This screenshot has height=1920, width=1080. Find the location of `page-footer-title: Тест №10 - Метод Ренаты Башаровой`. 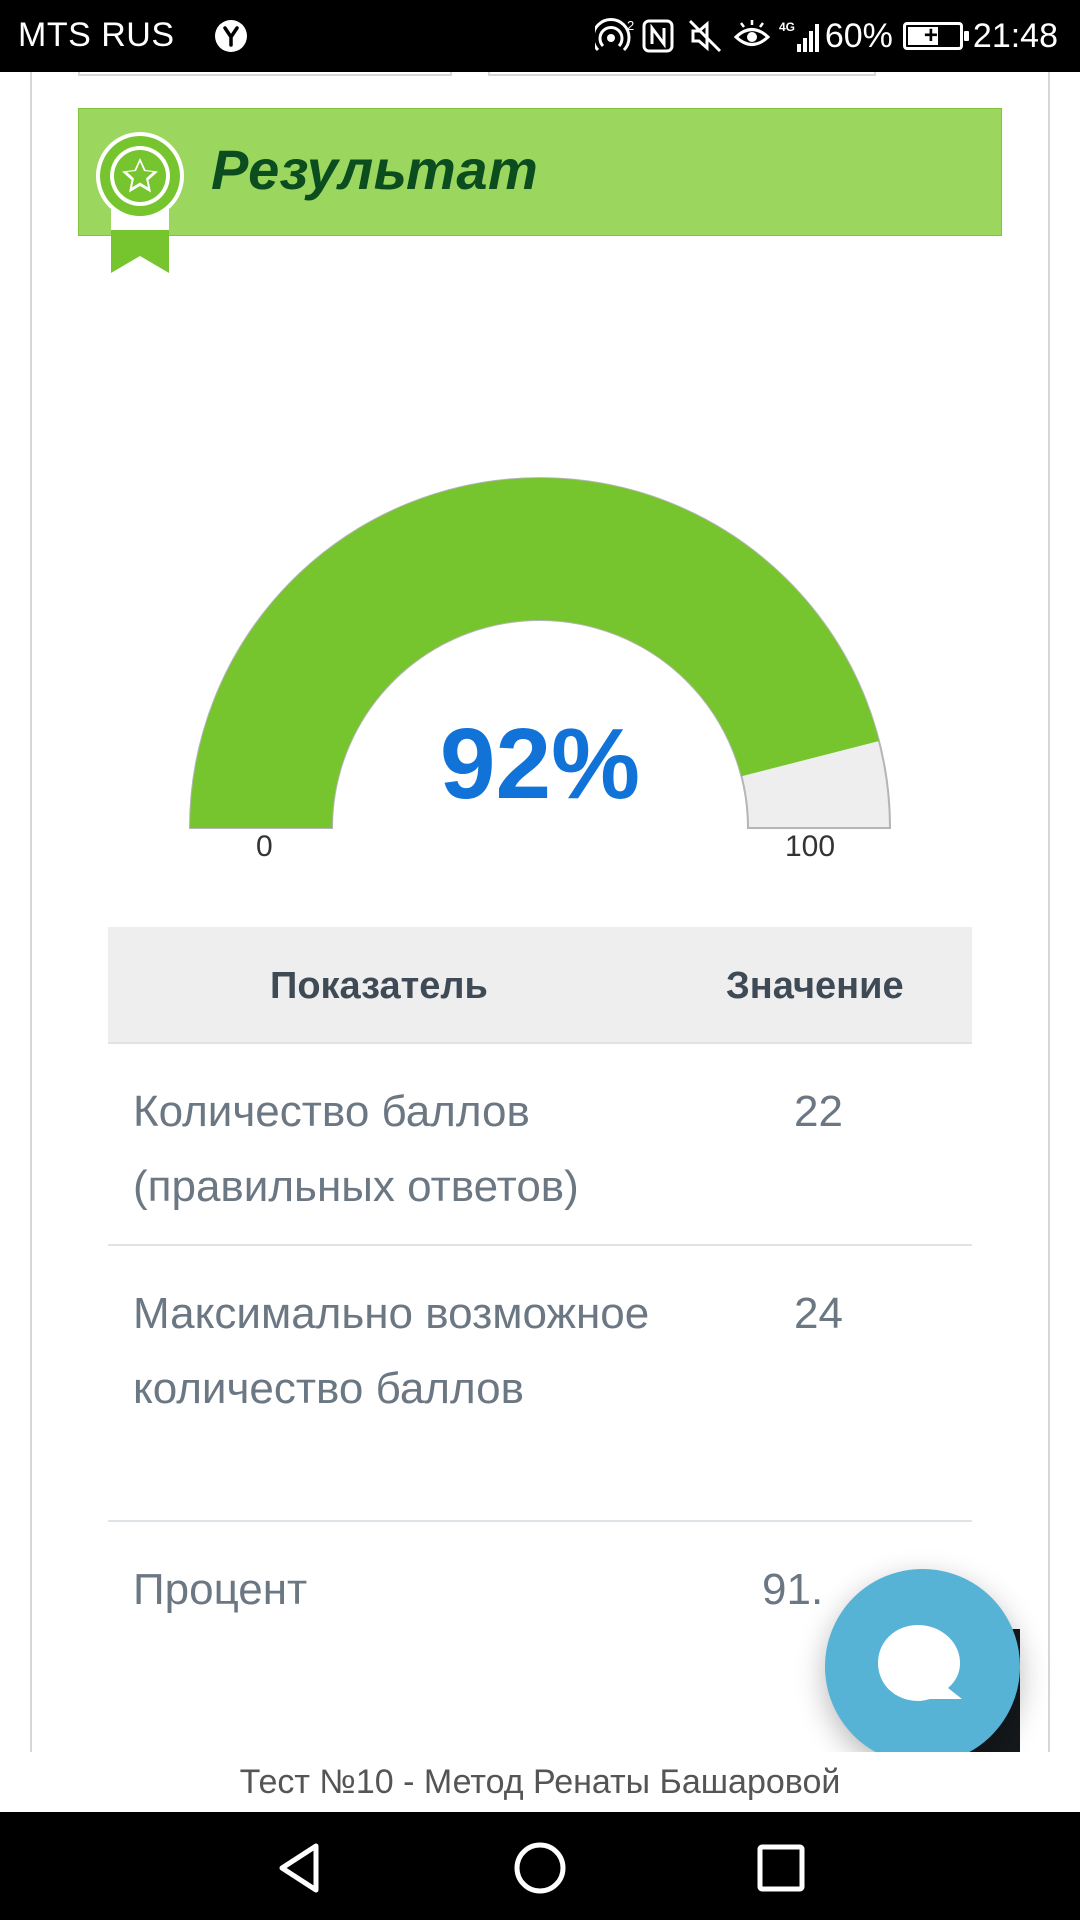

page-footer-title: Тест №10 - Метод Ренаты Башаровой is located at coordinates (540, 1782).